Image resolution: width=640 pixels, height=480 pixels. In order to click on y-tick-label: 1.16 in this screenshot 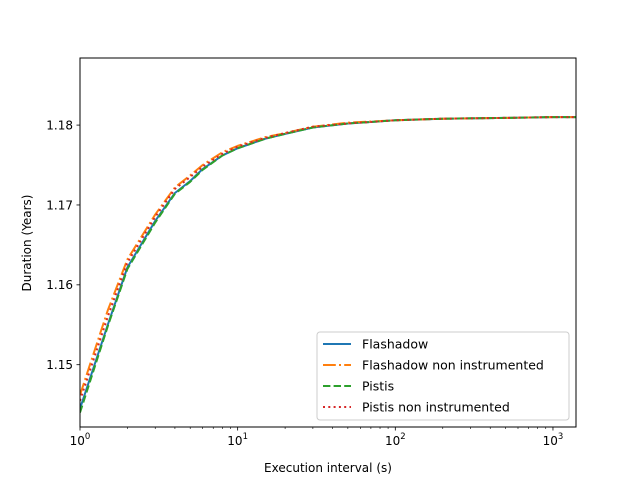, I will do `click(59, 285)`.